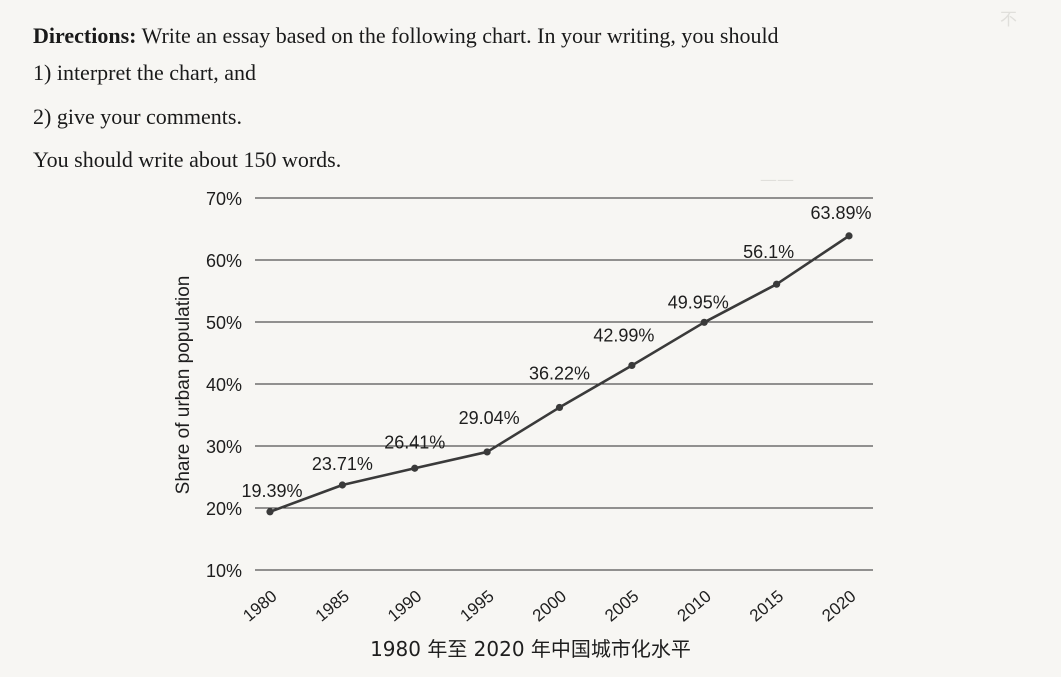 The height and width of the screenshot is (677, 1061). What do you see at coordinates (85, 35) in the screenshot?
I see `directions-label: Directions:` at bounding box center [85, 35].